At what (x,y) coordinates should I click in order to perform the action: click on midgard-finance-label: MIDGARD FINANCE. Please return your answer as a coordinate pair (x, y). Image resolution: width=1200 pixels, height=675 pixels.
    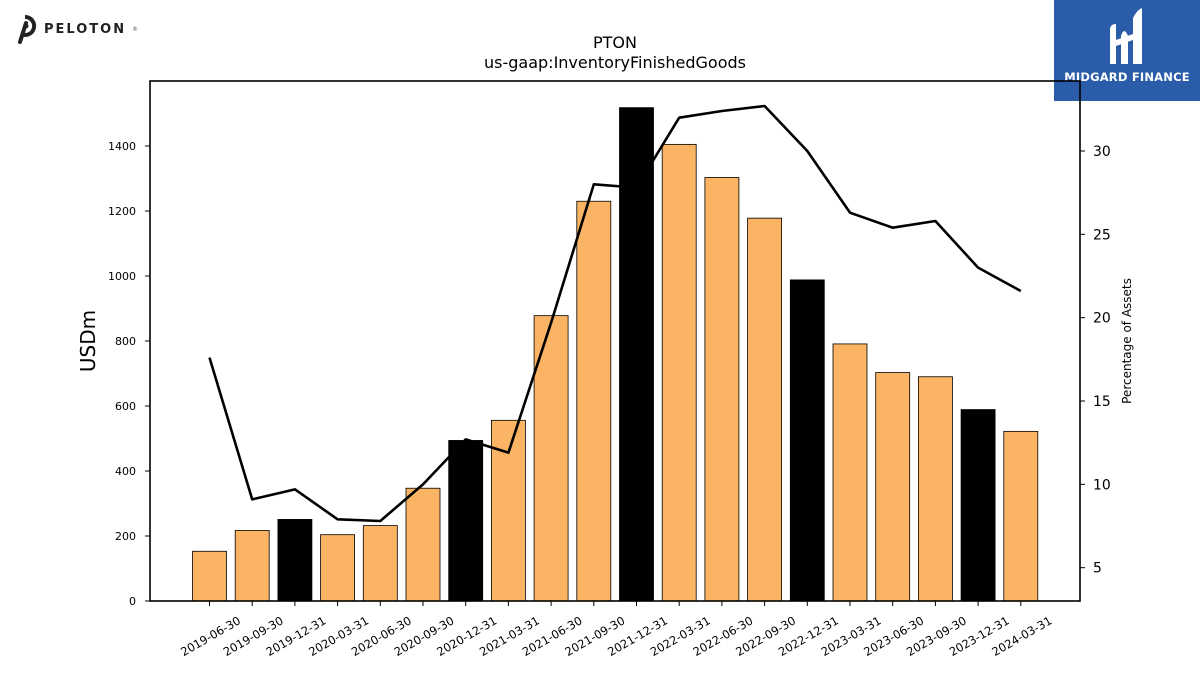
    Looking at the image, I should click on (1127, 77).